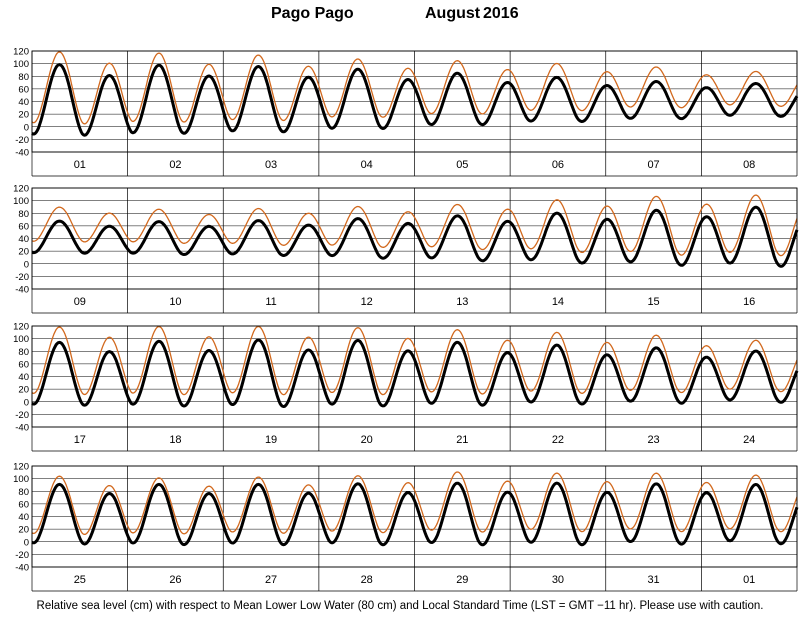 The height and width of the screenshot is (618, 800). What do you see at coordinates (175, 302) in the screenshot?
I see `day-label: 10` at bounding box center [175, 302].